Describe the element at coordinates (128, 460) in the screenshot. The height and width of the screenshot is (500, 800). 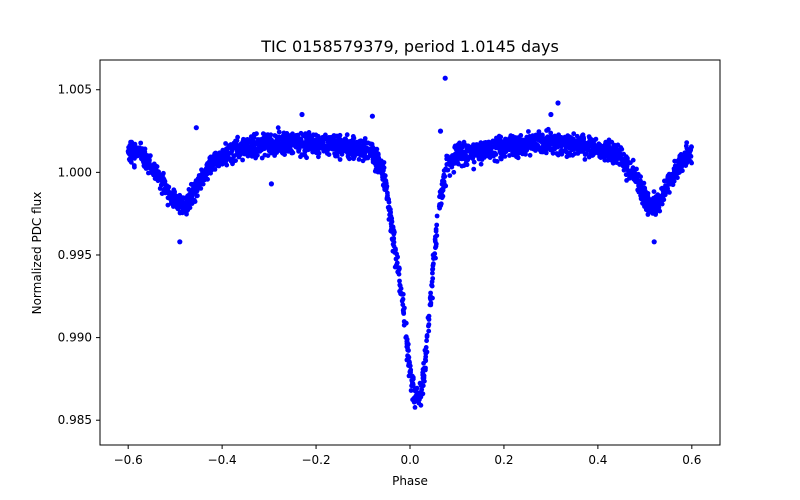
I see `x-tick-label: −0.6` at that location.